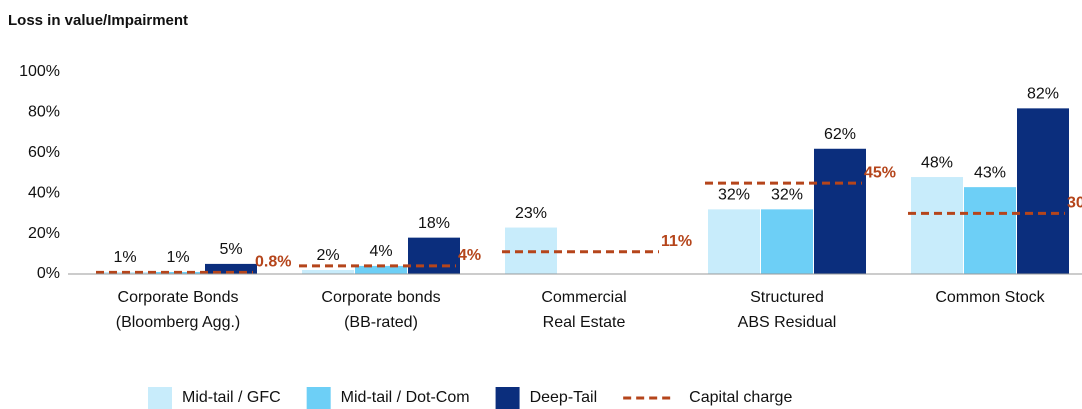  Describe the element at coordinates (98, 20) in the screenshot. I see `chart-title: Loss in value/Impairment` at that location.